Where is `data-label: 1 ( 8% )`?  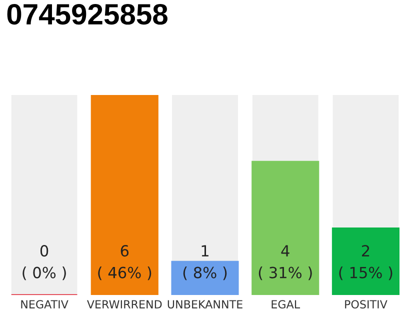
data-label: 1 ( 8% ) is located at coordinates (205, 262).